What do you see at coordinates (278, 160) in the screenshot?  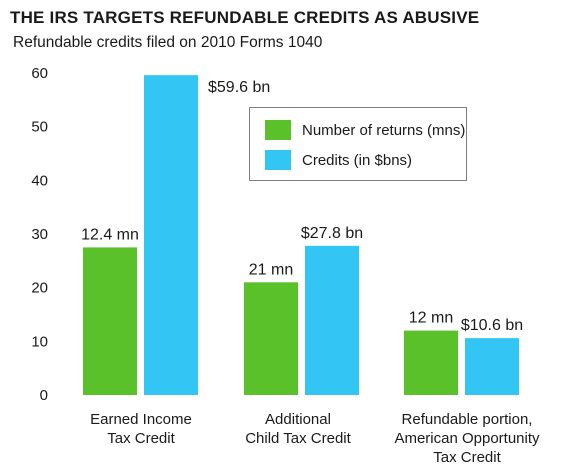 I see `legend-swatch-credits` at bounding box center [278, 160].